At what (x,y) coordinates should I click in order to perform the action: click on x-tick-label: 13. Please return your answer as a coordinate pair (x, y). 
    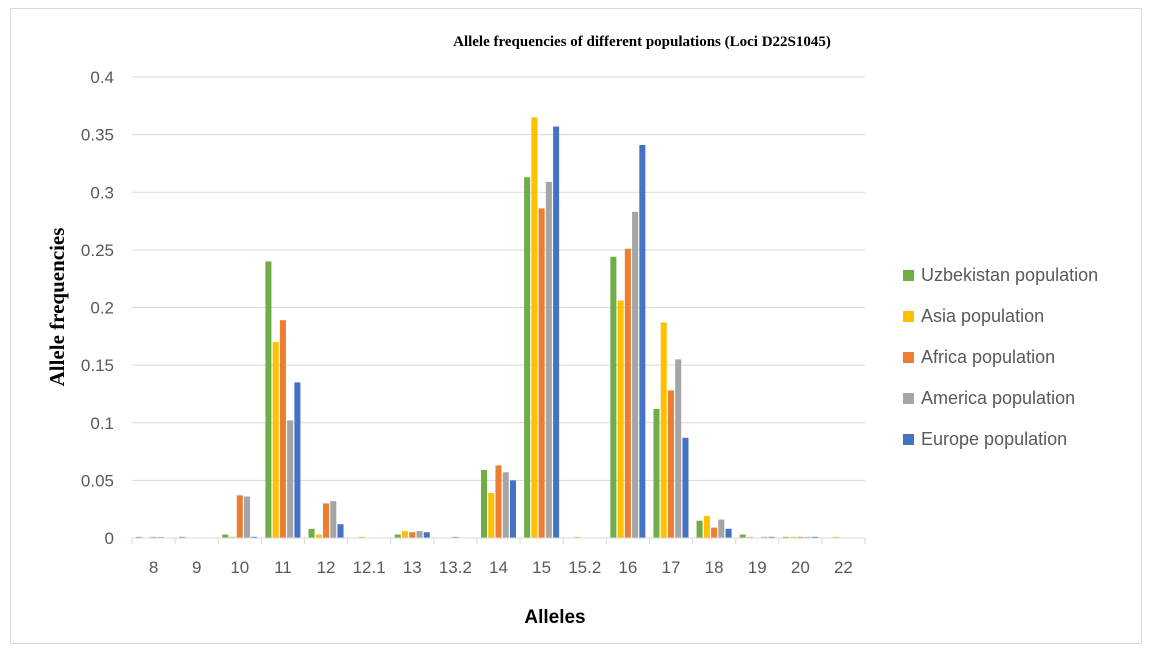
    Looking at the image, I should click on (412, 567).